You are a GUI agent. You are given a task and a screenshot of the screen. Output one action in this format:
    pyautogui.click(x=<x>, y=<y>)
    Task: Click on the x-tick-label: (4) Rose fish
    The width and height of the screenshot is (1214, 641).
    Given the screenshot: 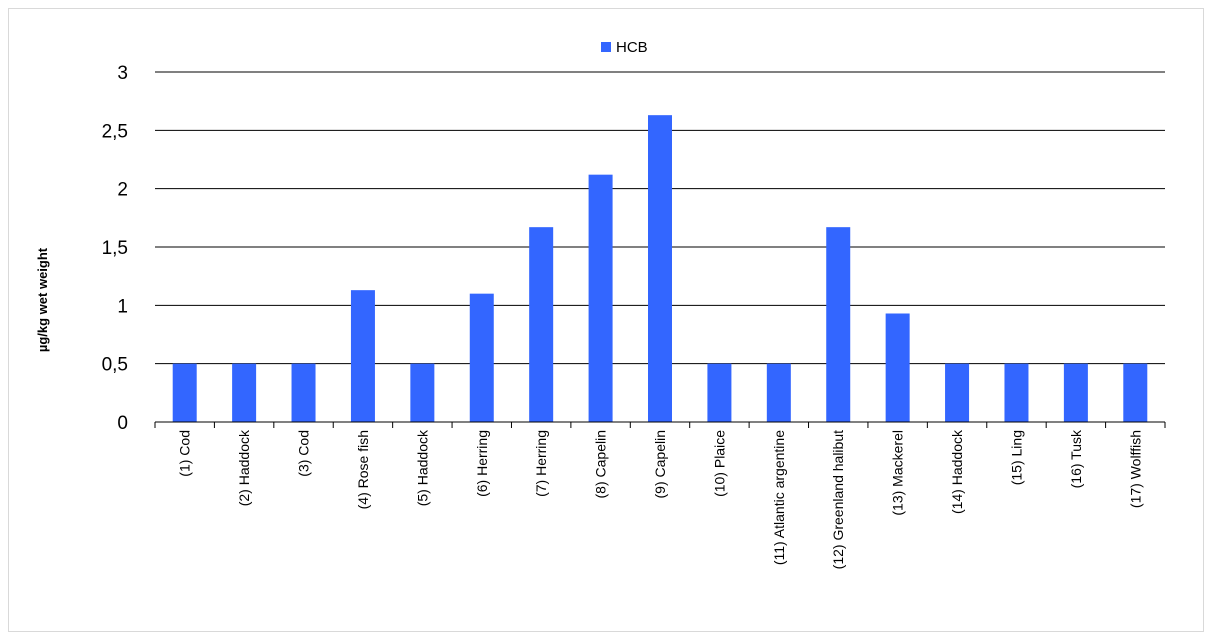 What is the action you would take?
    pyautogui.click(x=363, y=469)
    